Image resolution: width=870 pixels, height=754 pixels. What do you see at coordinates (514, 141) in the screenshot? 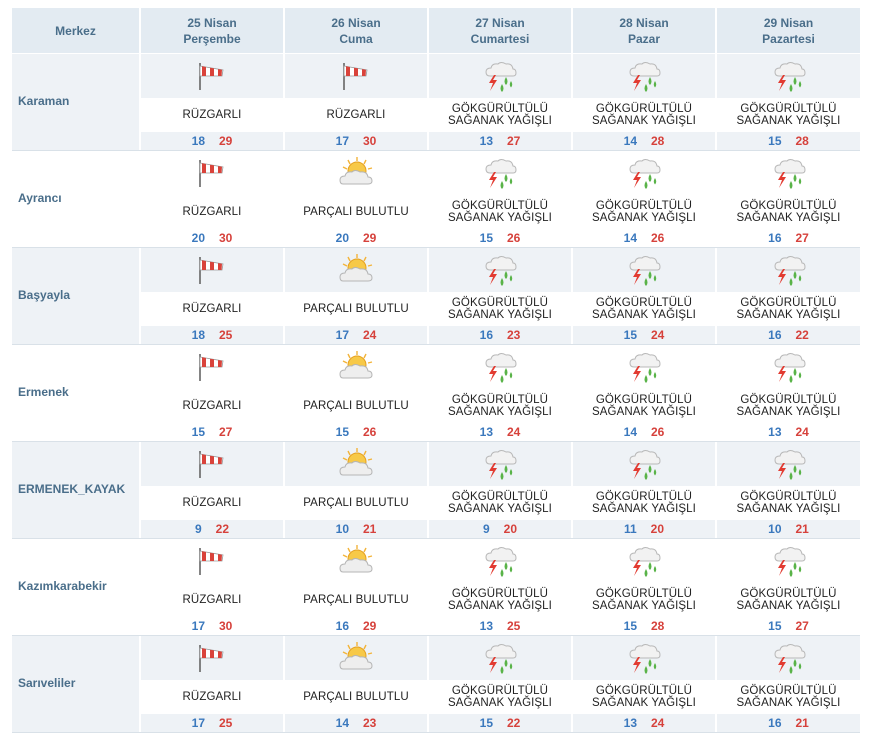
I see `max-temperature: 27` at bounding box center [514, 141].